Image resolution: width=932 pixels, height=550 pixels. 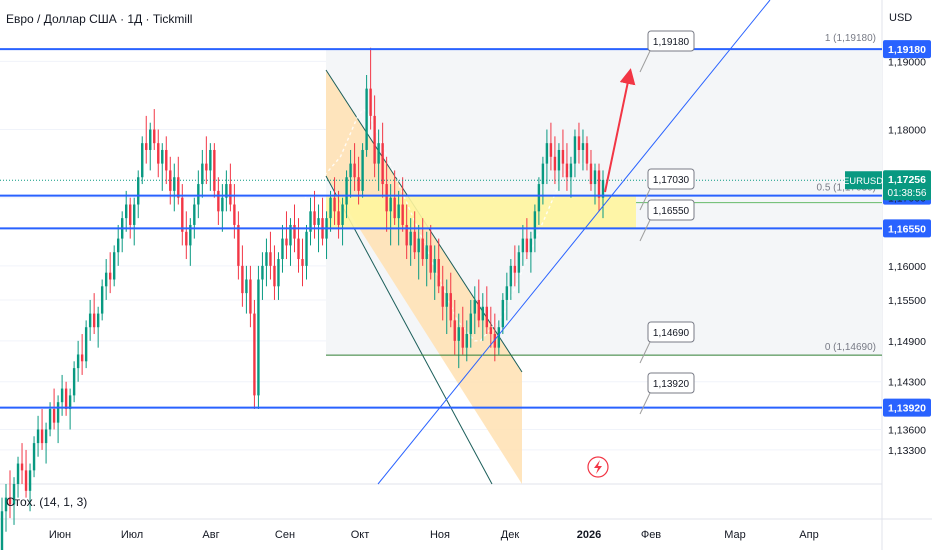 I want to click on callout-box: 1,19180, so click(x=667, y=51).